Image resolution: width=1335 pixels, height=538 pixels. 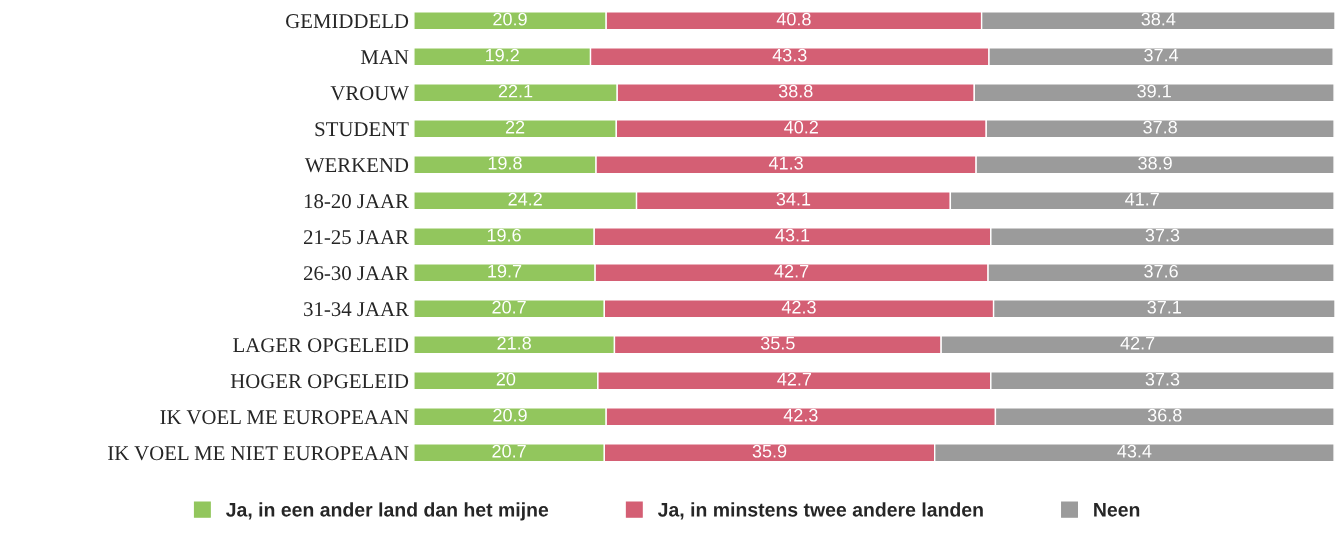 I want to click on data-label: 34.1, so click(x=793, y=199).